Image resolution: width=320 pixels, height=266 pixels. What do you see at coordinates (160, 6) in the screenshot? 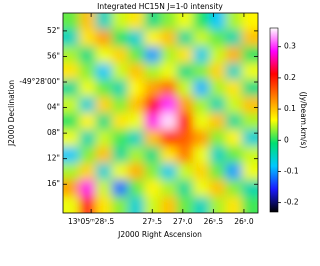
I see `chart-title: Integrated HC15N J=1-0 intensity` at bounding box center [160, 6].